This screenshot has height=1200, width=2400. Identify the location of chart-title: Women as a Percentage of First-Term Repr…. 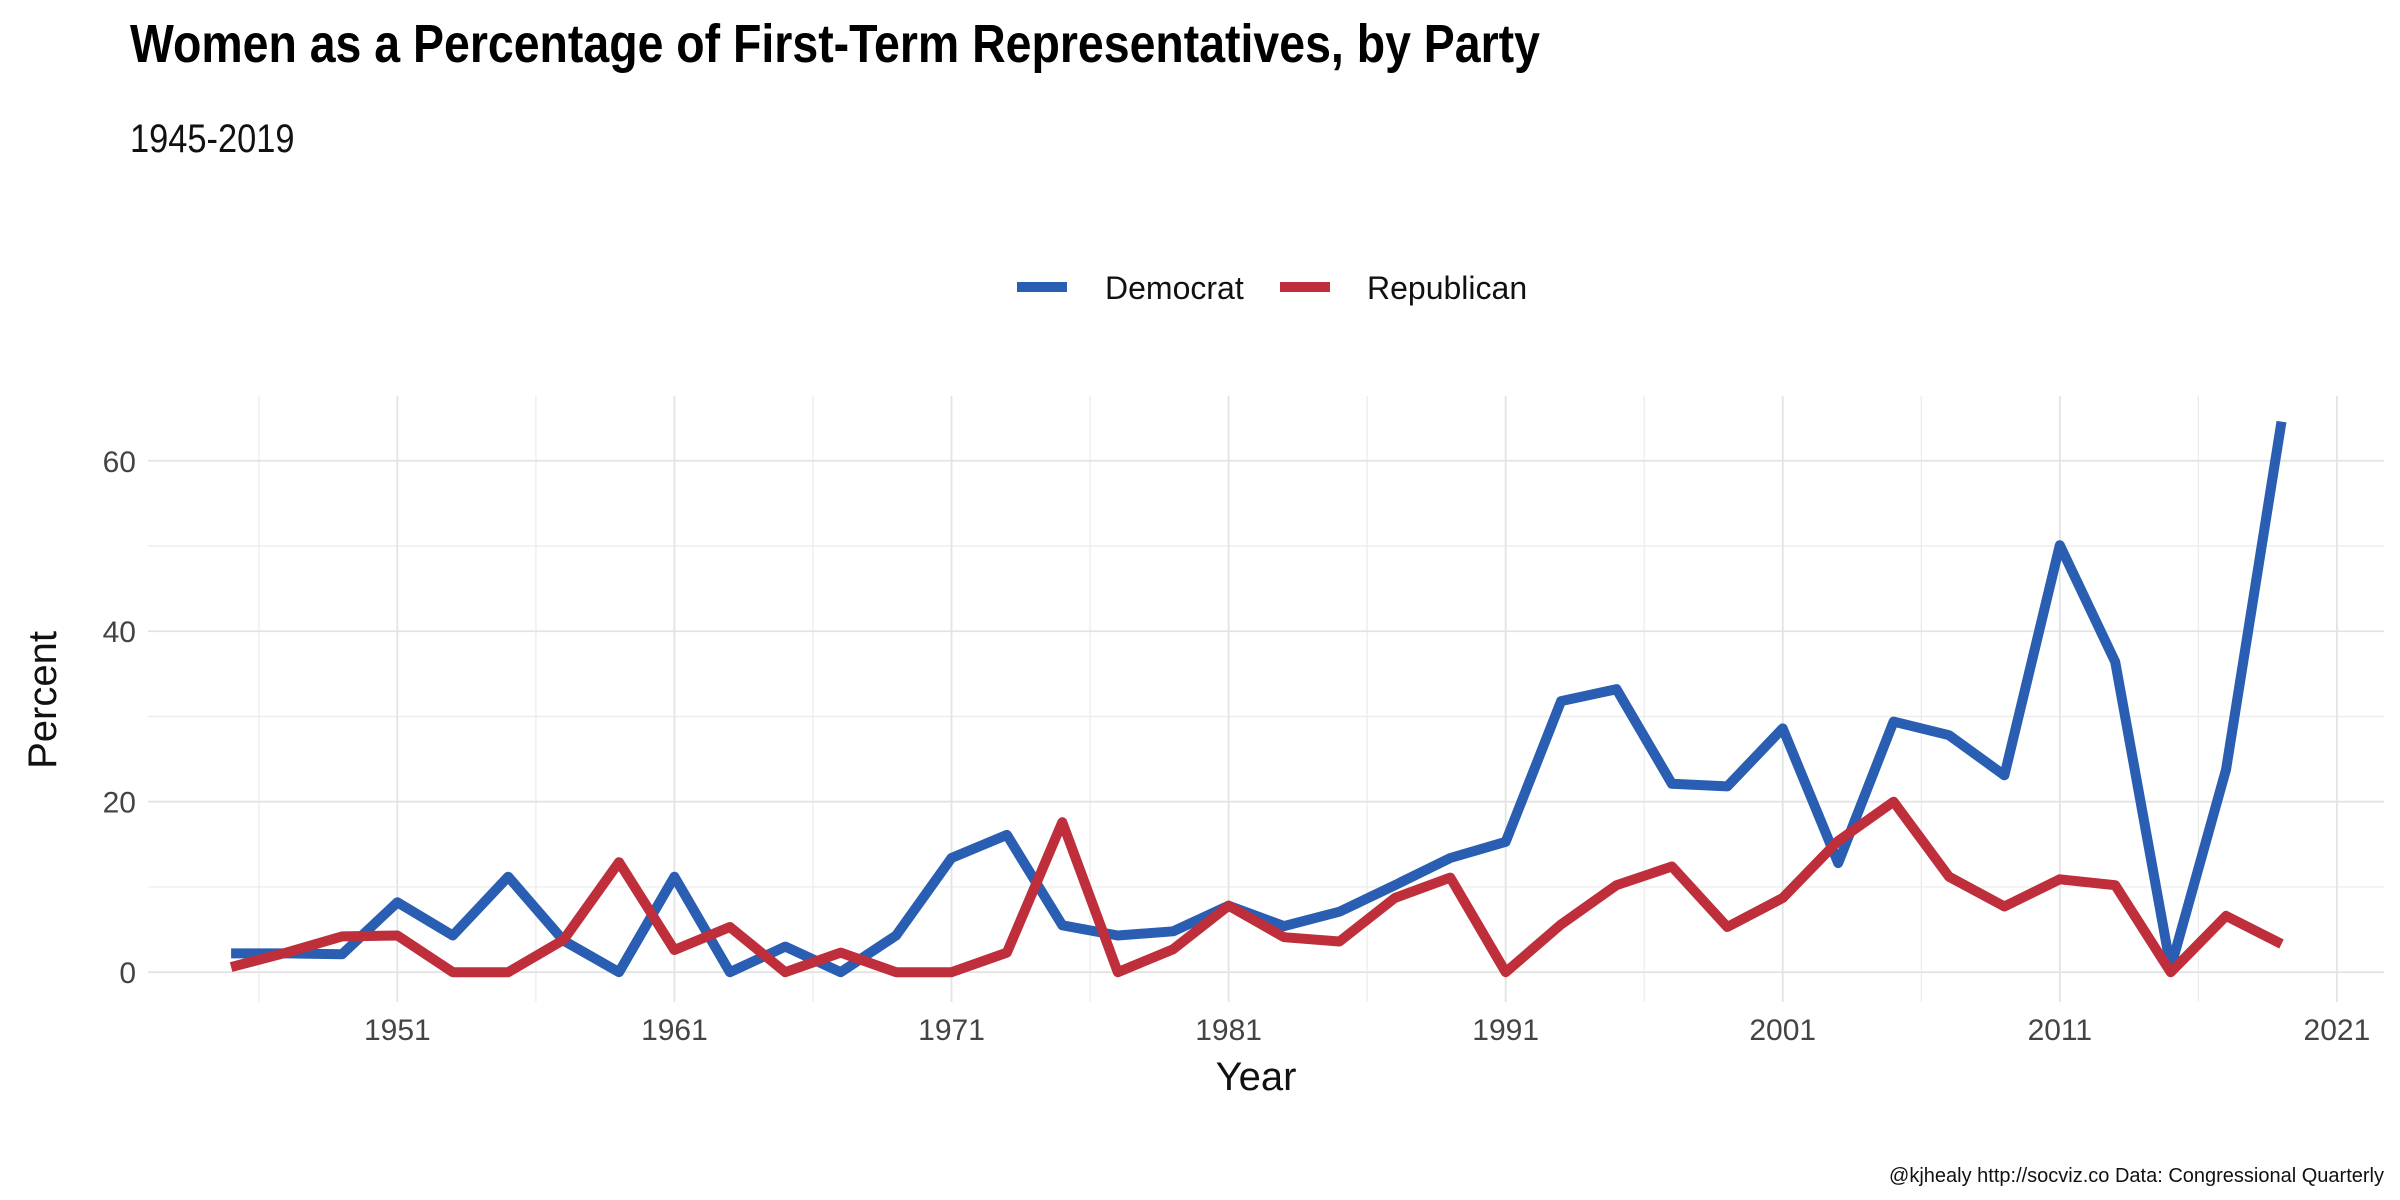
(835, 43).